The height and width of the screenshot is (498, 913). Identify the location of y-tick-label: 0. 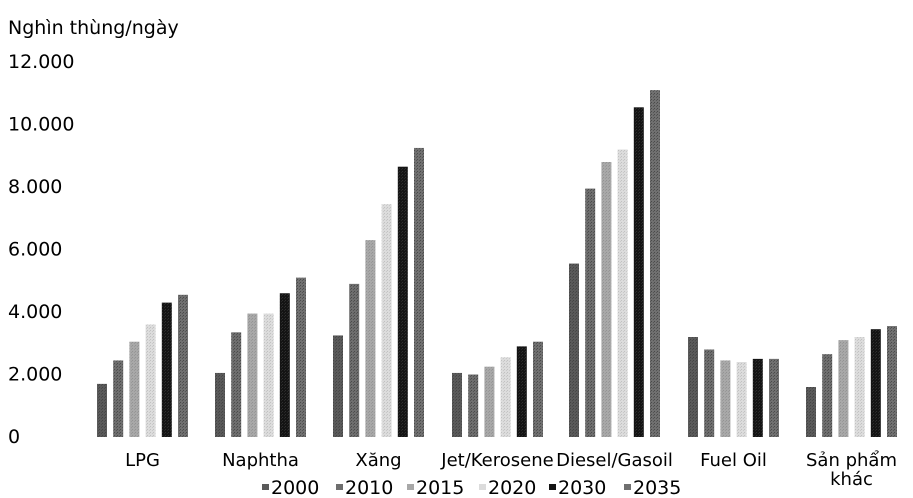
(14, 437).